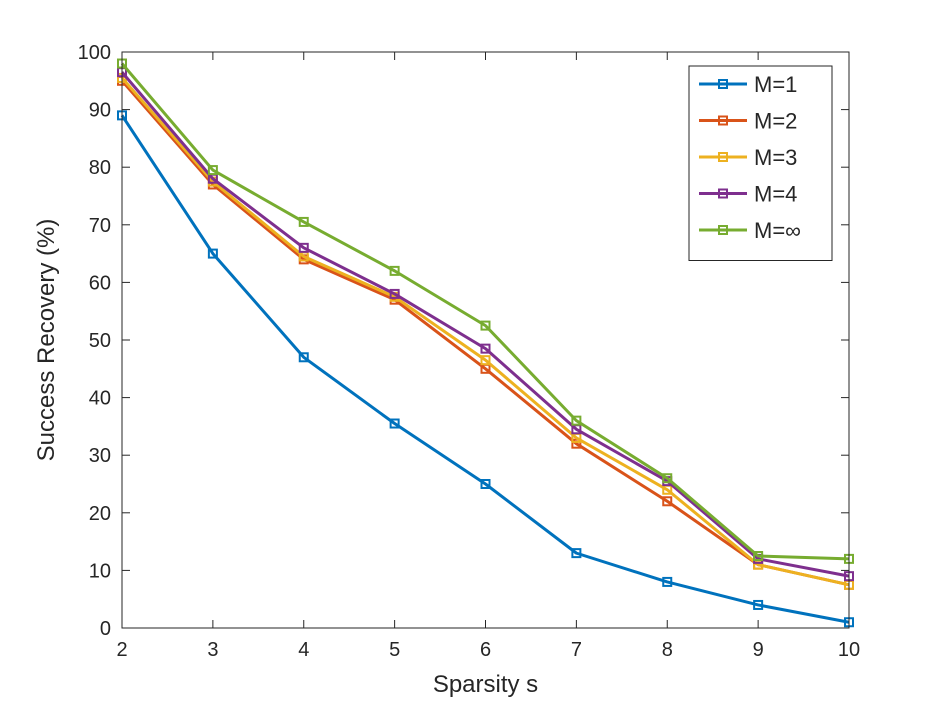  Describe the element at coordinates (94, 53) in the screenshot. I see `y-tick-label: 100` at that location.